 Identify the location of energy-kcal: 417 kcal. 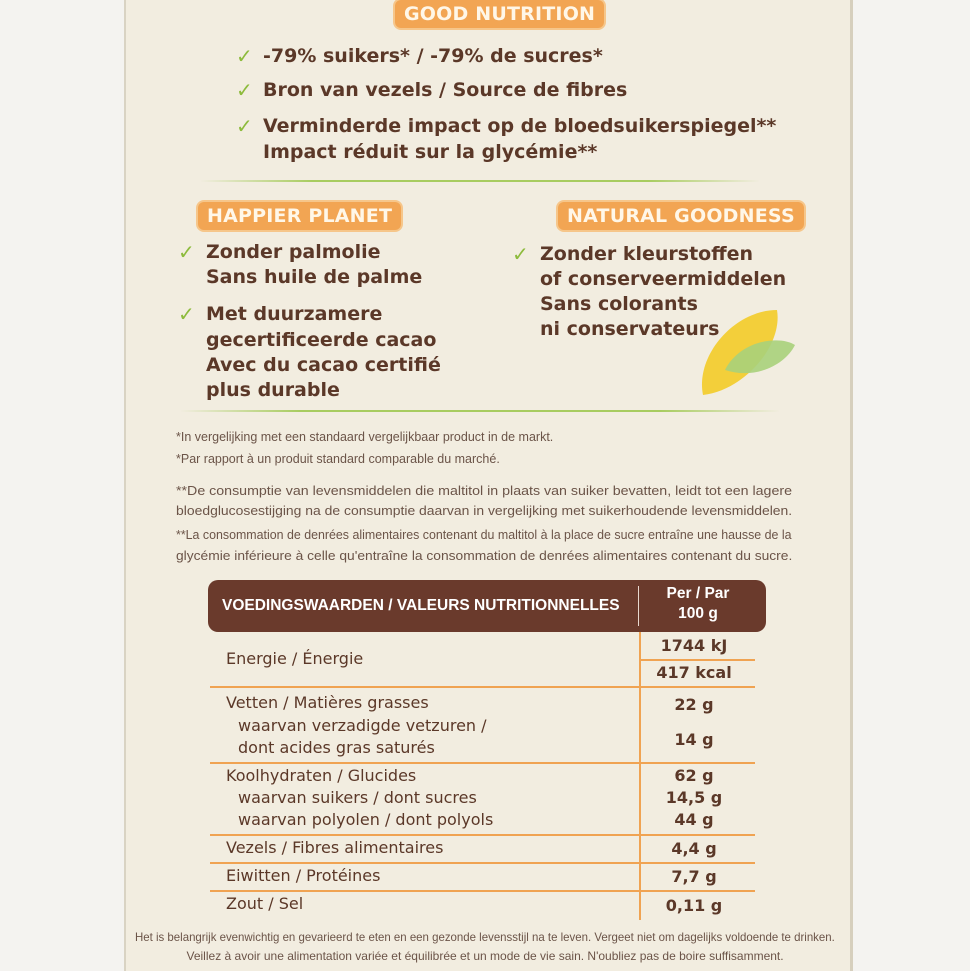
(694, 672).